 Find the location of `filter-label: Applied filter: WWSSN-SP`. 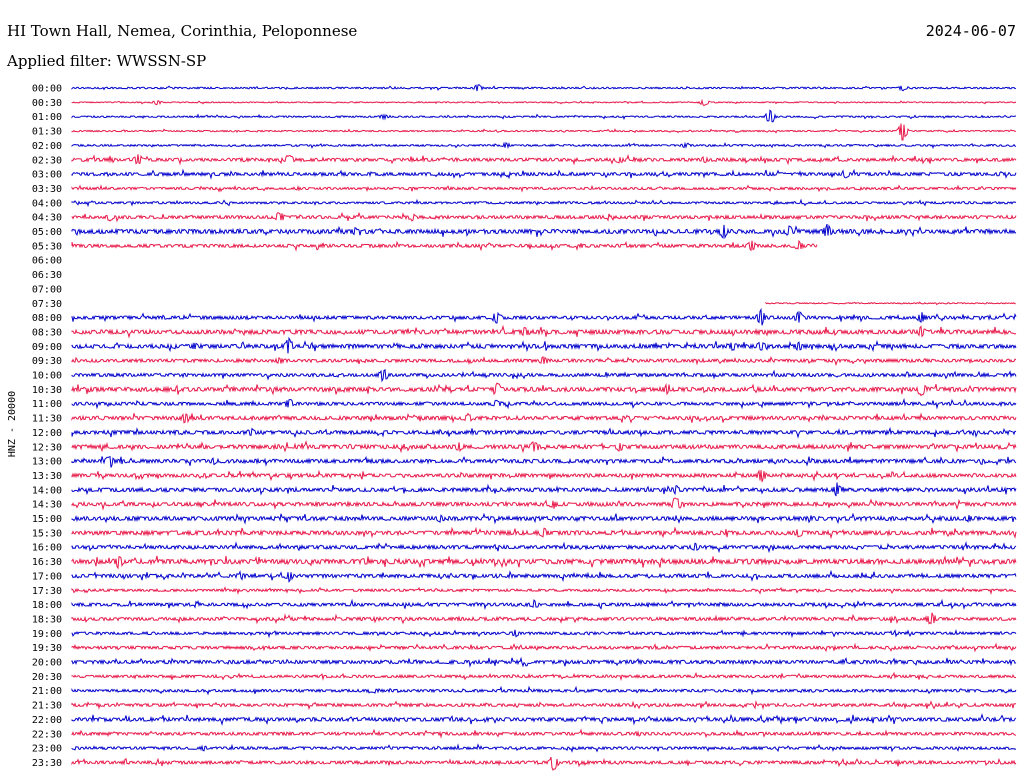

filter-label: Applied filter: WWSSN-SP is located at coordinates (106, 61).